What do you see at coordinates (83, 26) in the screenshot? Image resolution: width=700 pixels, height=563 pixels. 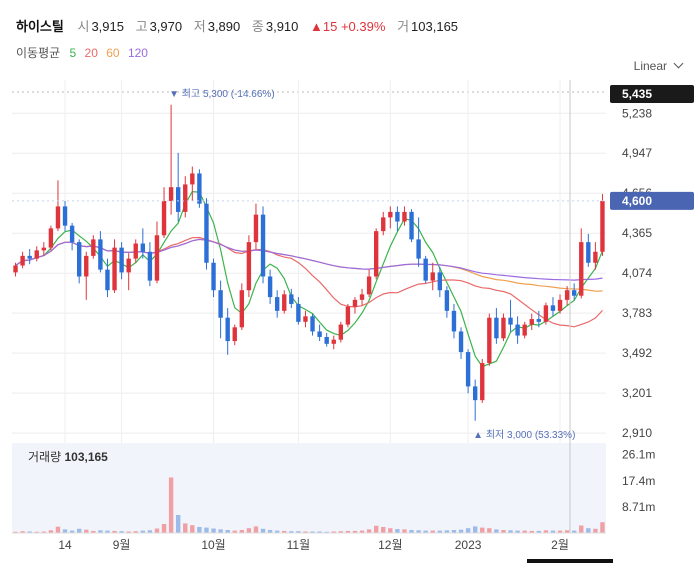 I see `open-label: 시` at bounding box center [83, 26].